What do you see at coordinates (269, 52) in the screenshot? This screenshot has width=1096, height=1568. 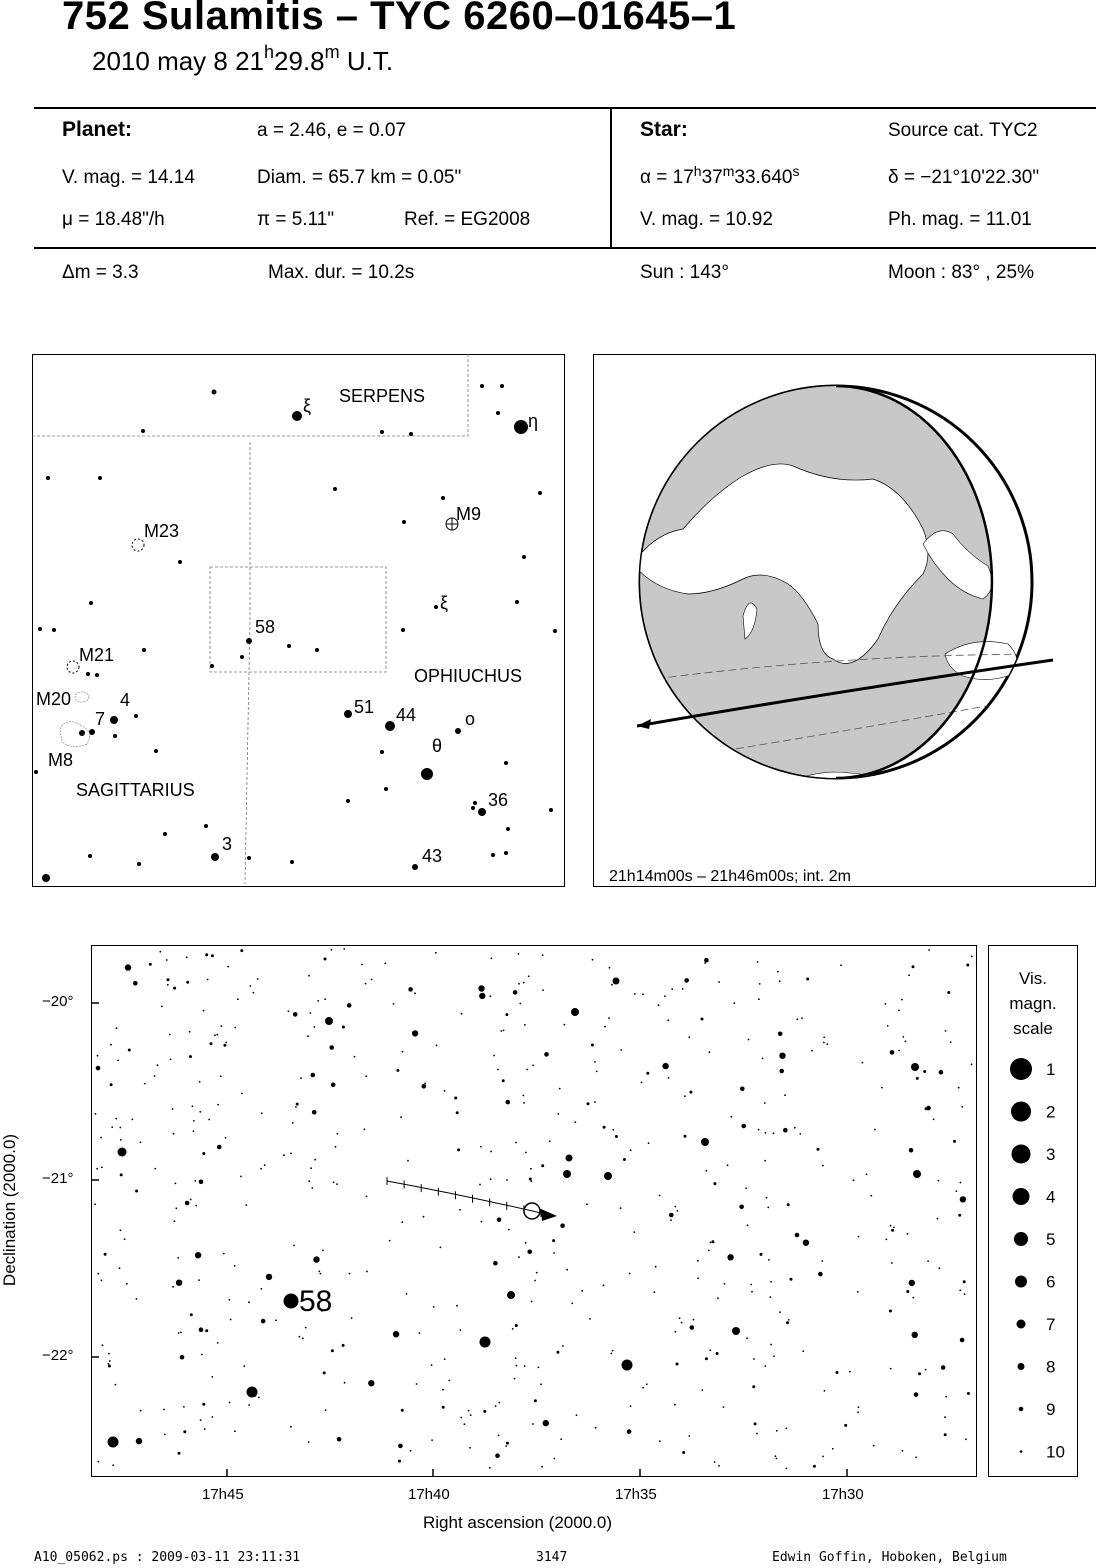 I see `hour-unit: h` at bounding box center [269, 52].